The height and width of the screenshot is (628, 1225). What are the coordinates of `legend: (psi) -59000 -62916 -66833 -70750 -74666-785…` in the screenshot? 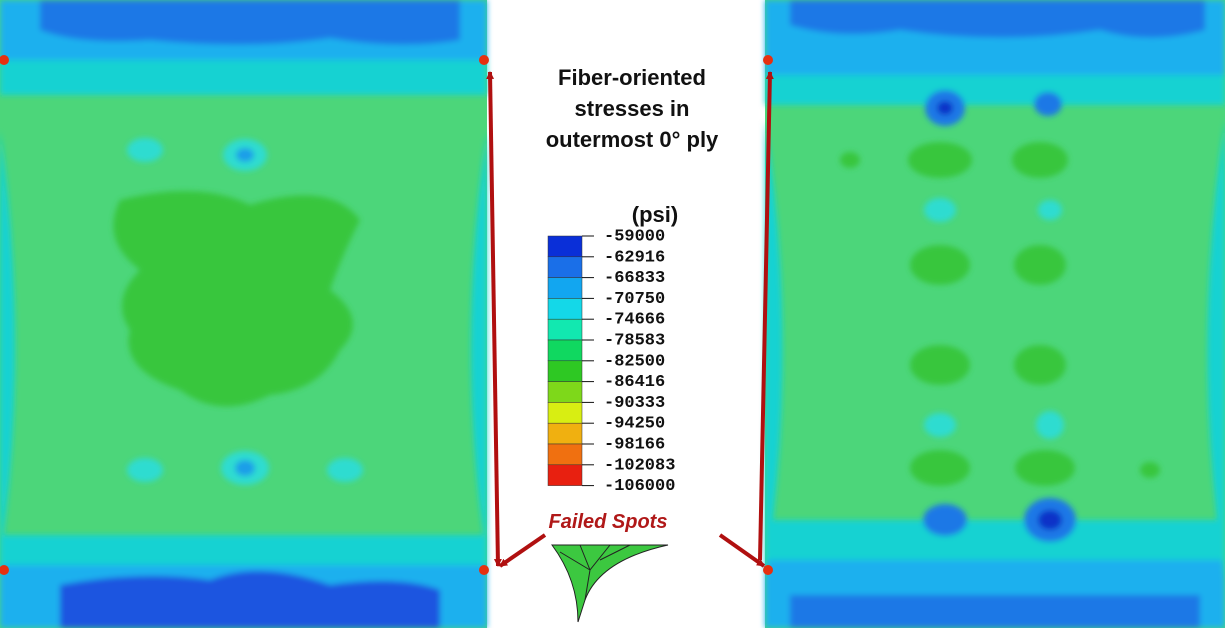 It's located at (612, 349).